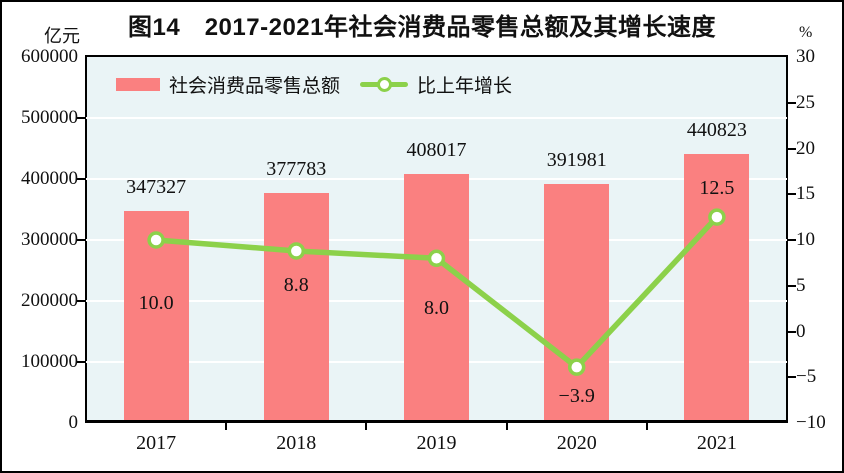  Describe the element at coordinates (436, 150) in the screenshot. I see `bar-value-label: 408017` at that location.